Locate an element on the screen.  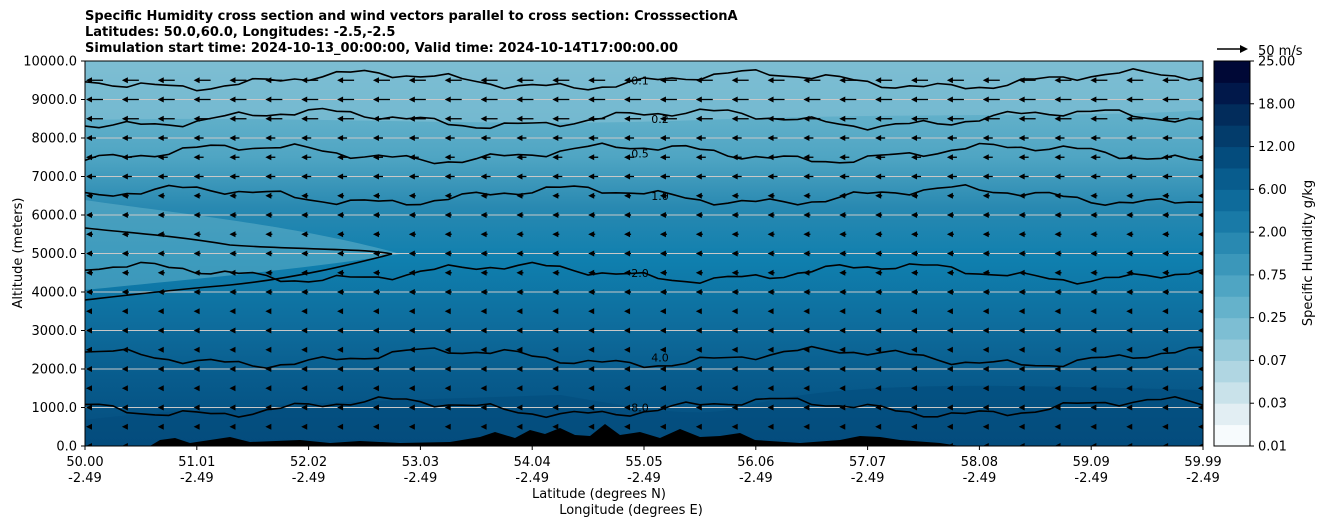
x-tick-label-lat: 52.02 is located at coordinates (308, 462).